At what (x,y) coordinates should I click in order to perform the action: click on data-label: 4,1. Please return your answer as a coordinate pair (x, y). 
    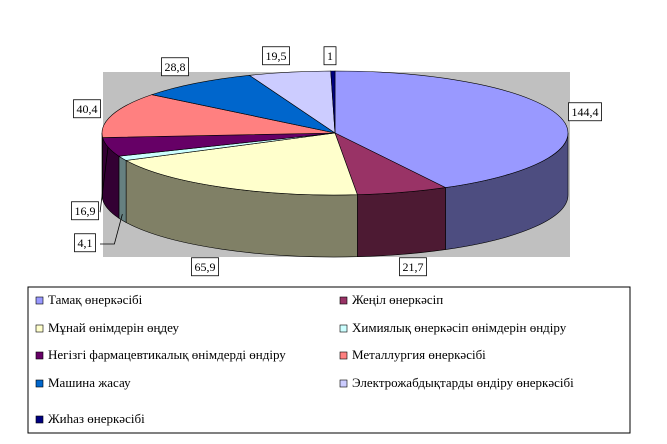
    Looking at the image, I should click on (85, 243).